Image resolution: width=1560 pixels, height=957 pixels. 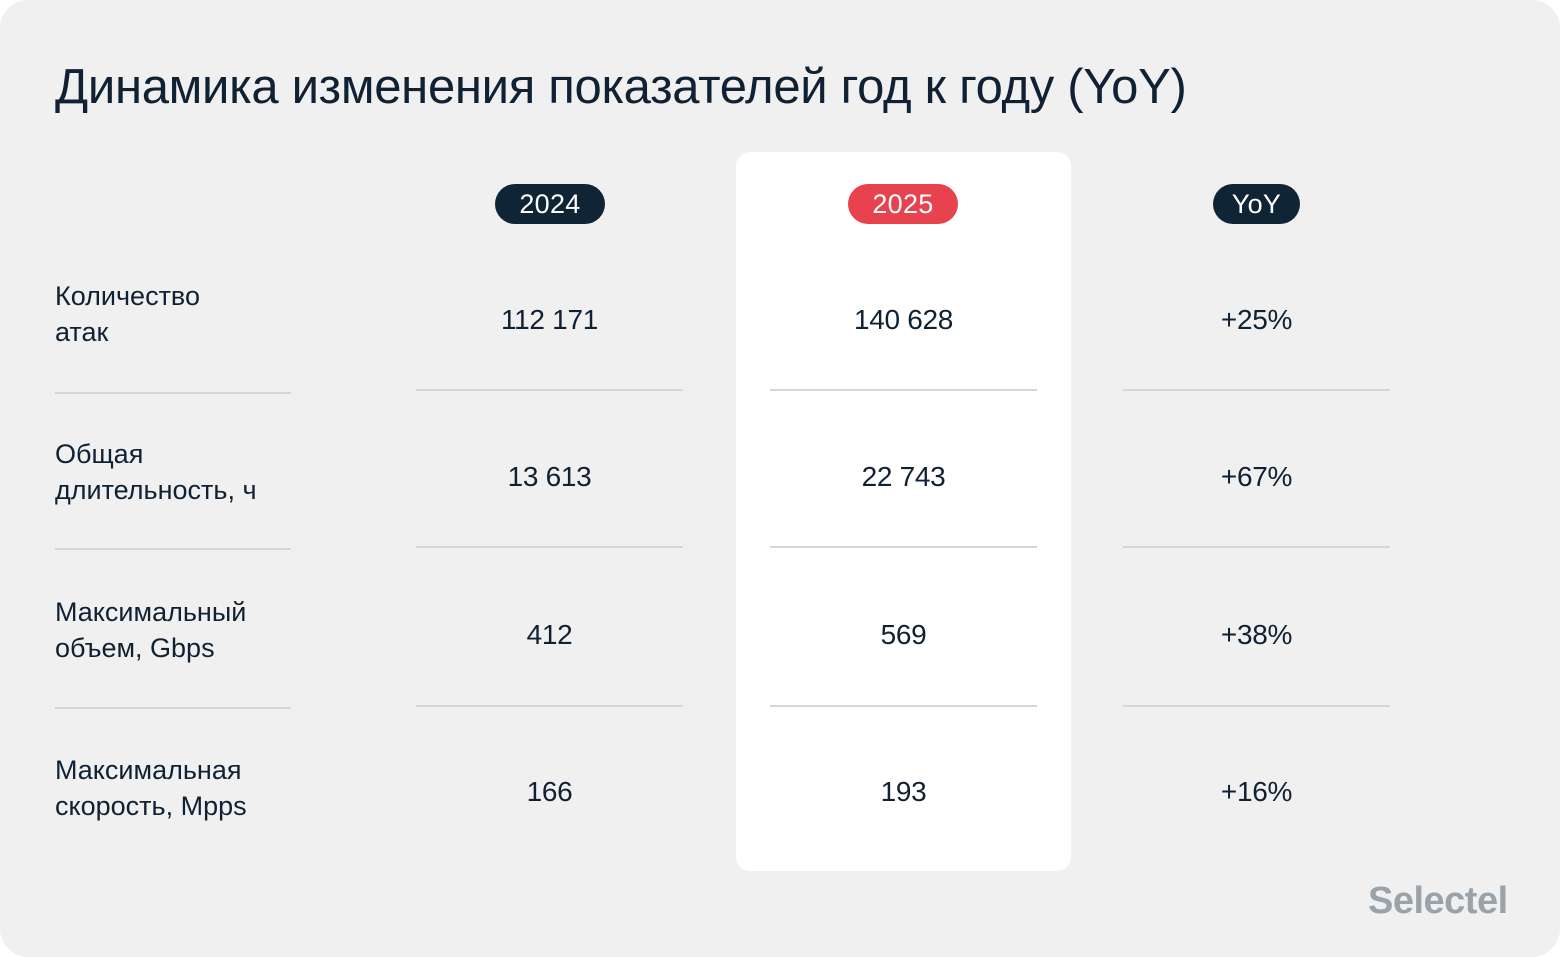 I want to click on row-label-line1: Количество, so click(x=127, y=296).